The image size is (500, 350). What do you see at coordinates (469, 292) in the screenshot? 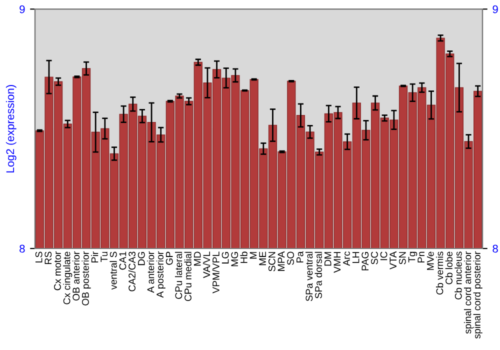
I see `x-tick-label: spinal cord anterior` at bounding box center [469, 292].